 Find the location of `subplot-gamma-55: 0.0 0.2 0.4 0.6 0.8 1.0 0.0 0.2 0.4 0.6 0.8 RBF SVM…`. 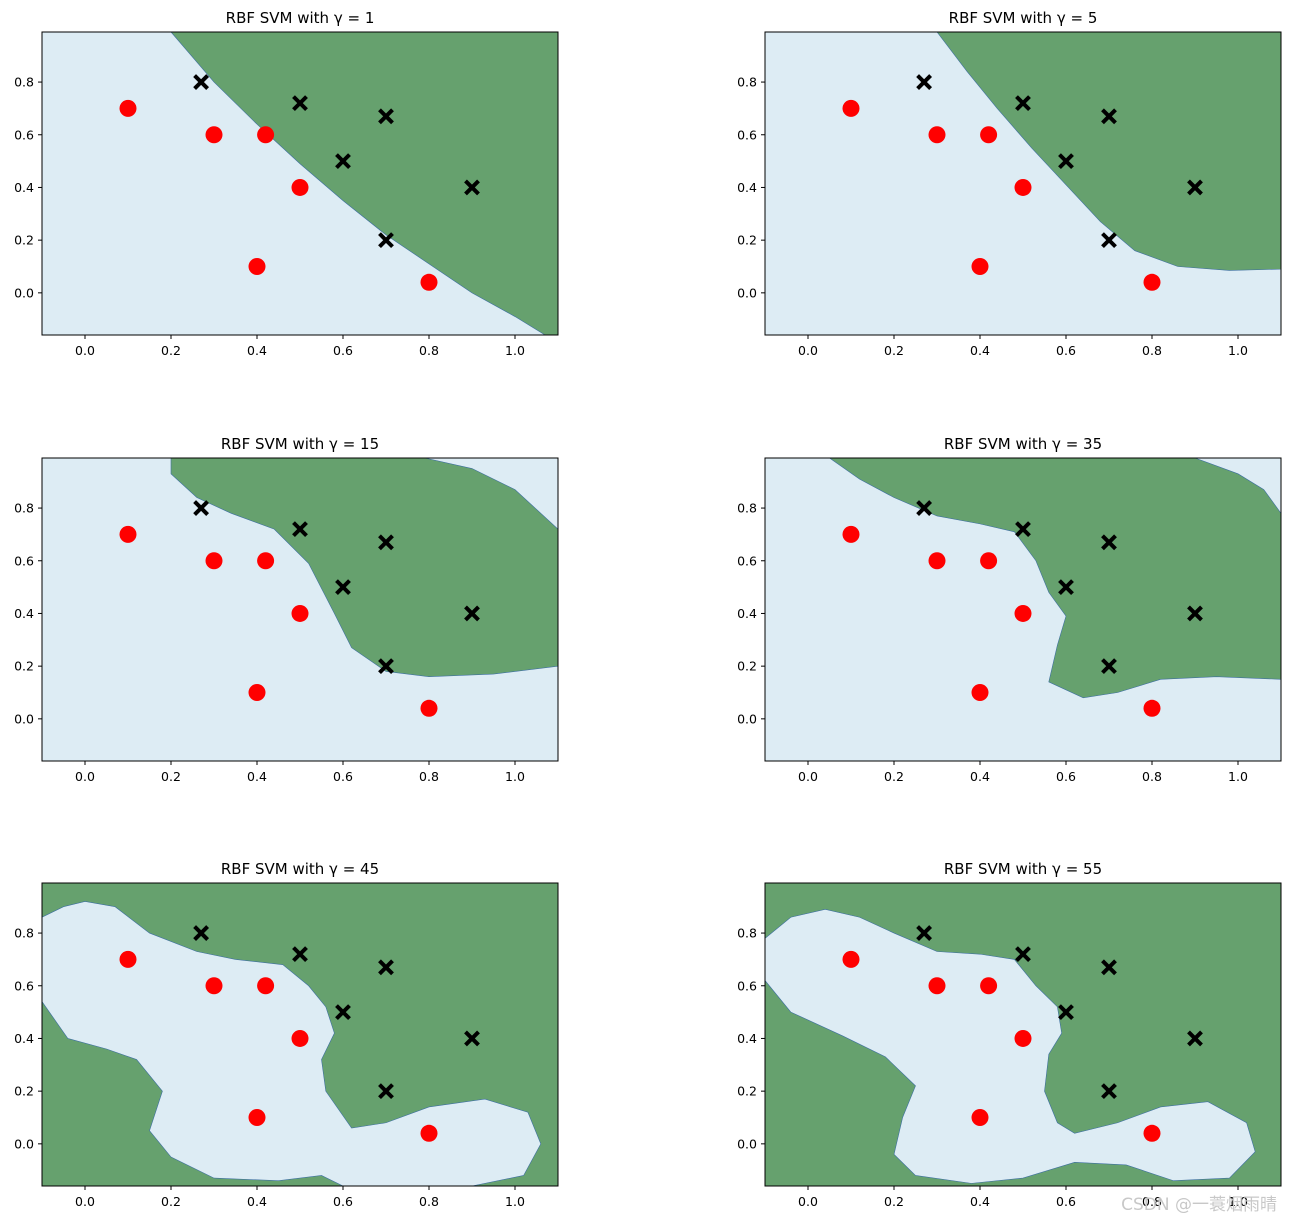

subplot-gamma-55: 0.0 0.2 0.4 0.6 0.8 1.0 0.0 0.2 0.4 0.6 0.8 RBF SVM… is located at coordinates (1009, 1034).